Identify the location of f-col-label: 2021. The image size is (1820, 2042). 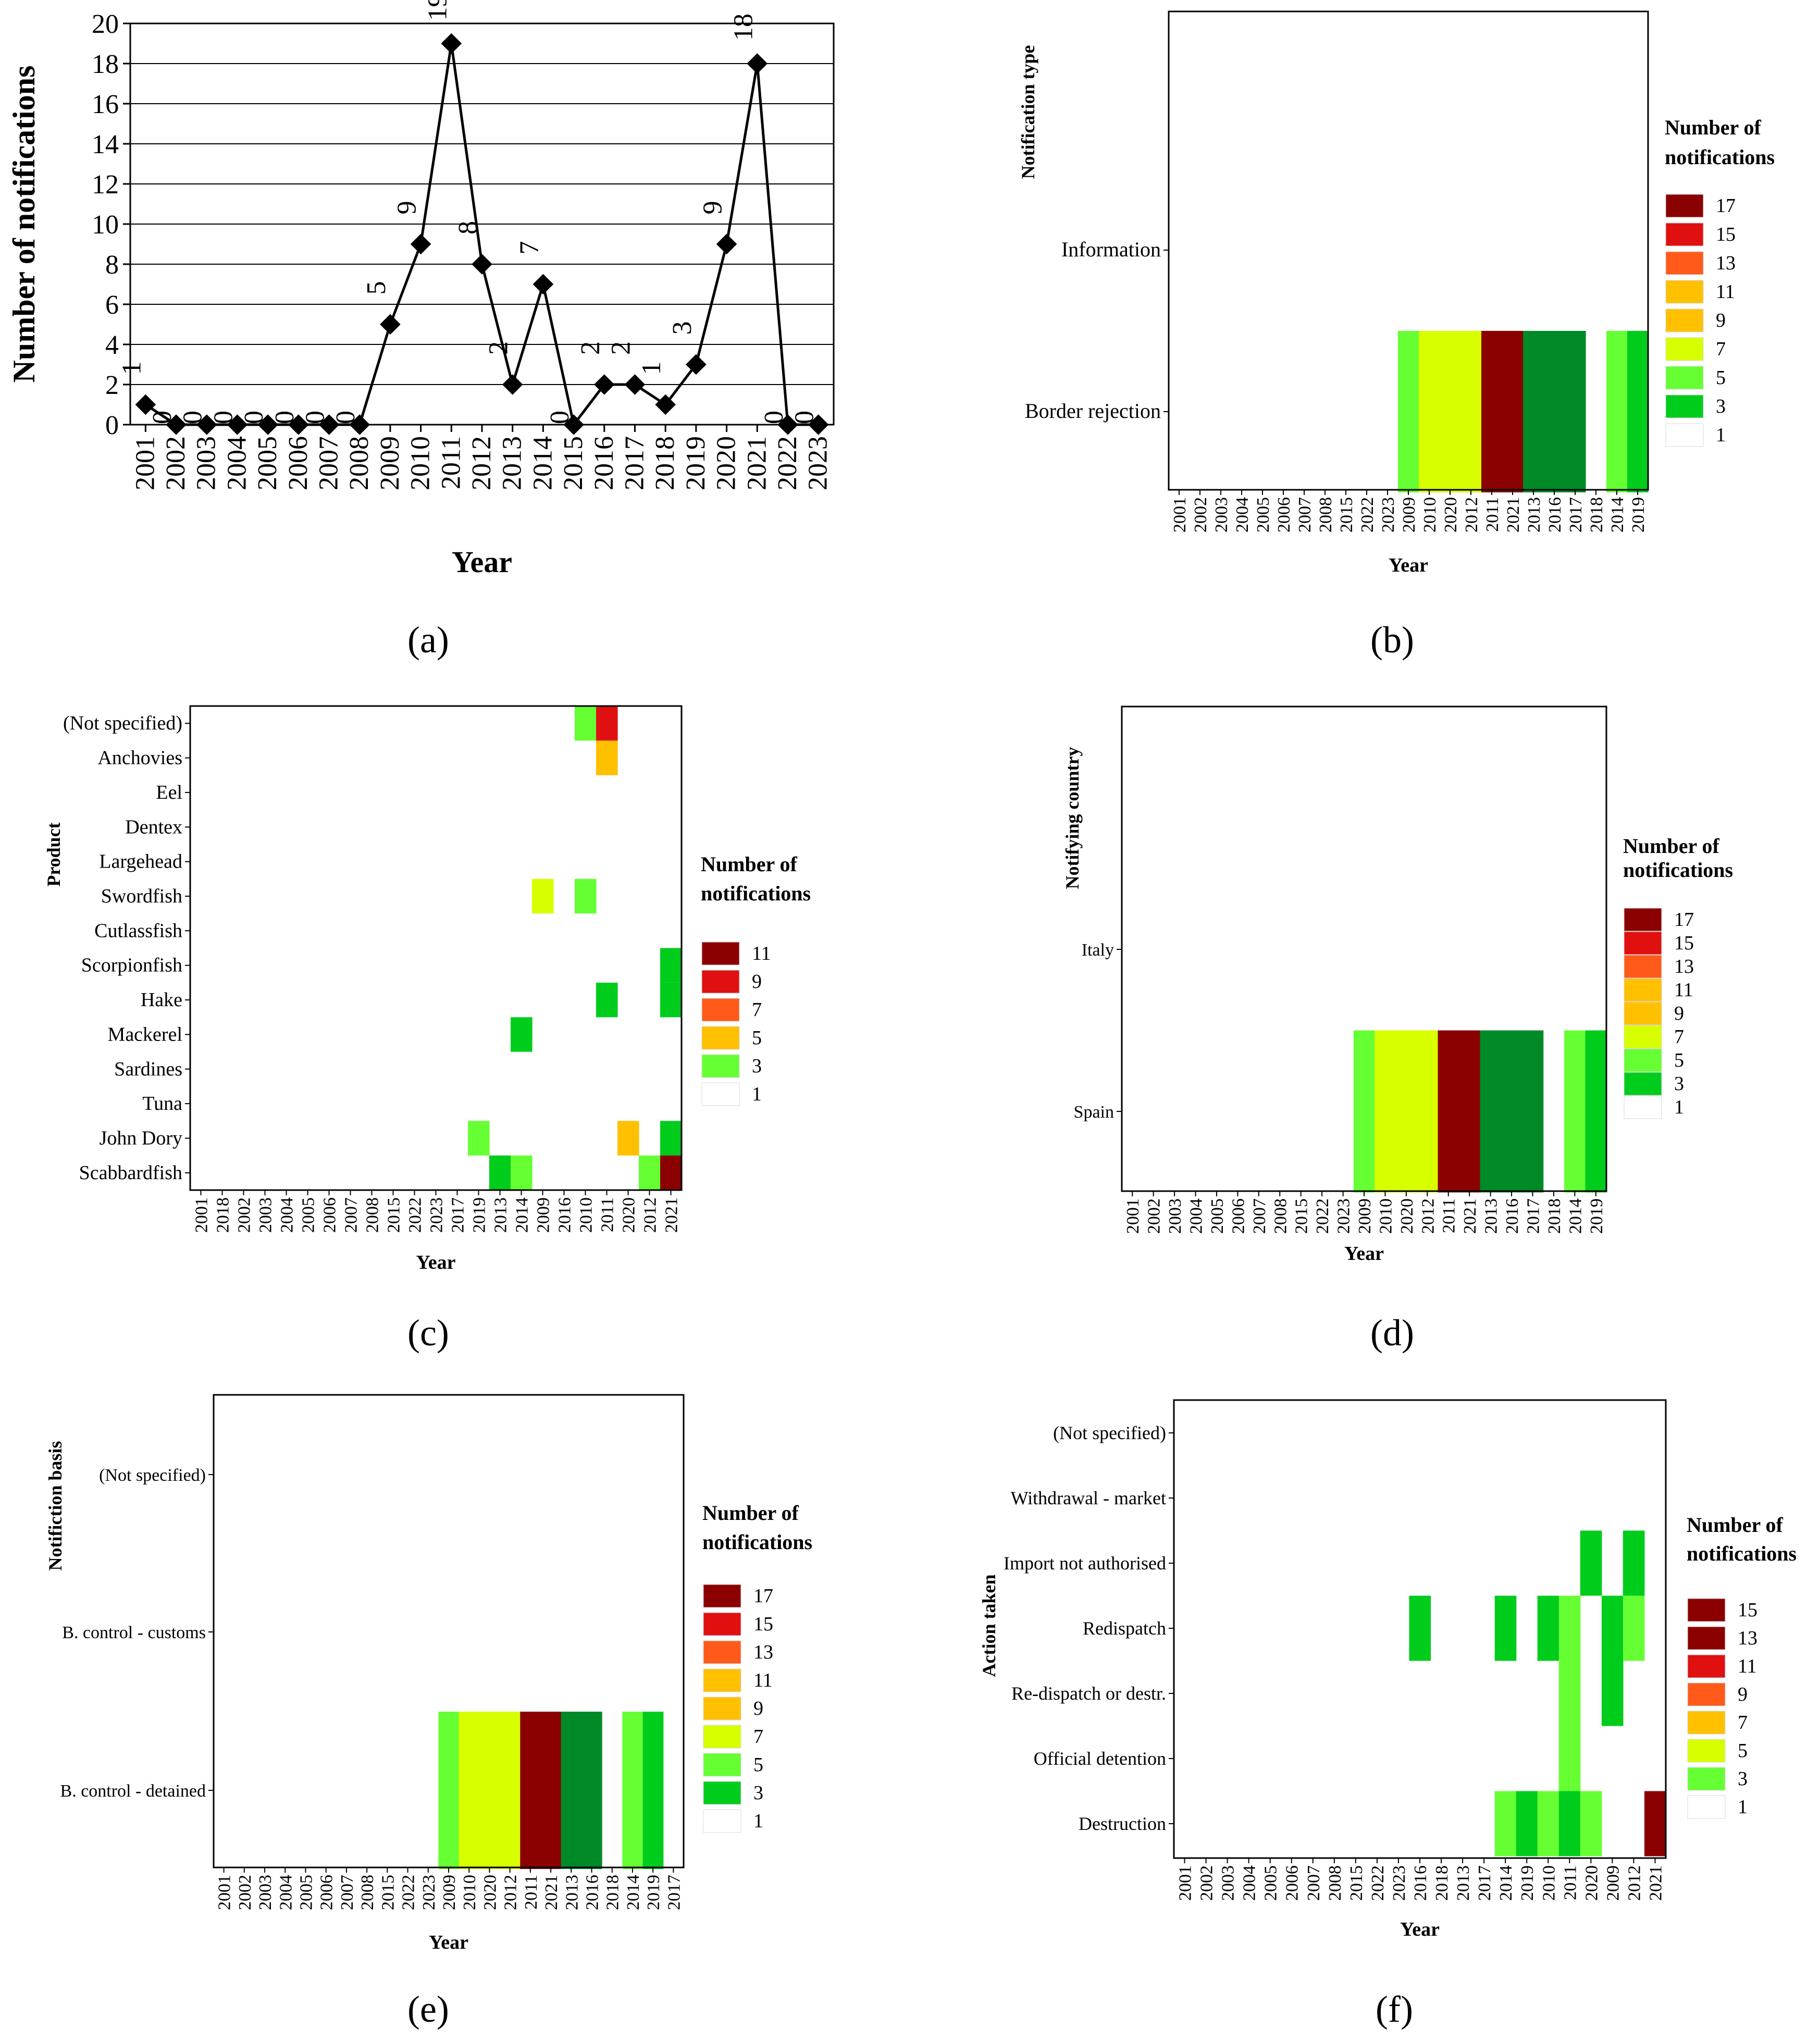
(1655, 1883).